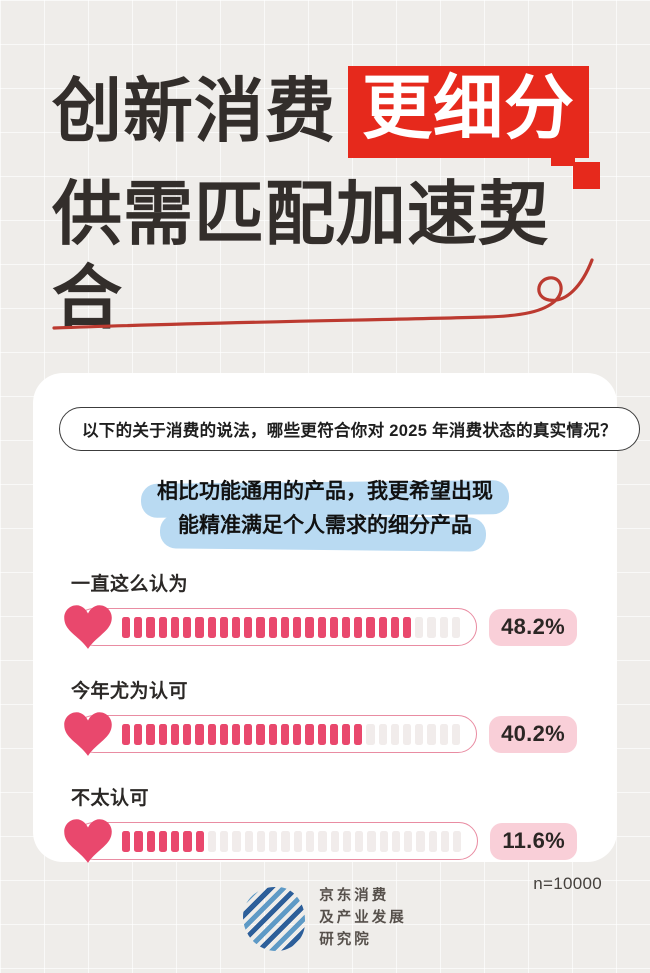  Describe the element at coordinates (300, 255) in the screenshot. I see `title-line-2: 供需匹配加速契合` at that location.